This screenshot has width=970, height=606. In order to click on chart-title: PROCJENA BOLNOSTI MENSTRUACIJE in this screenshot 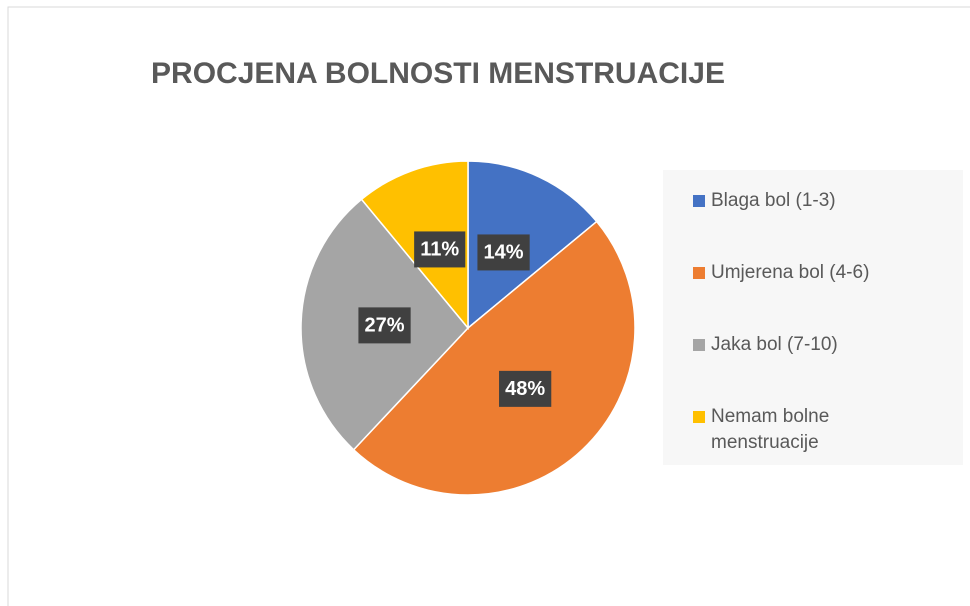, I will do `click(438, 73)`.